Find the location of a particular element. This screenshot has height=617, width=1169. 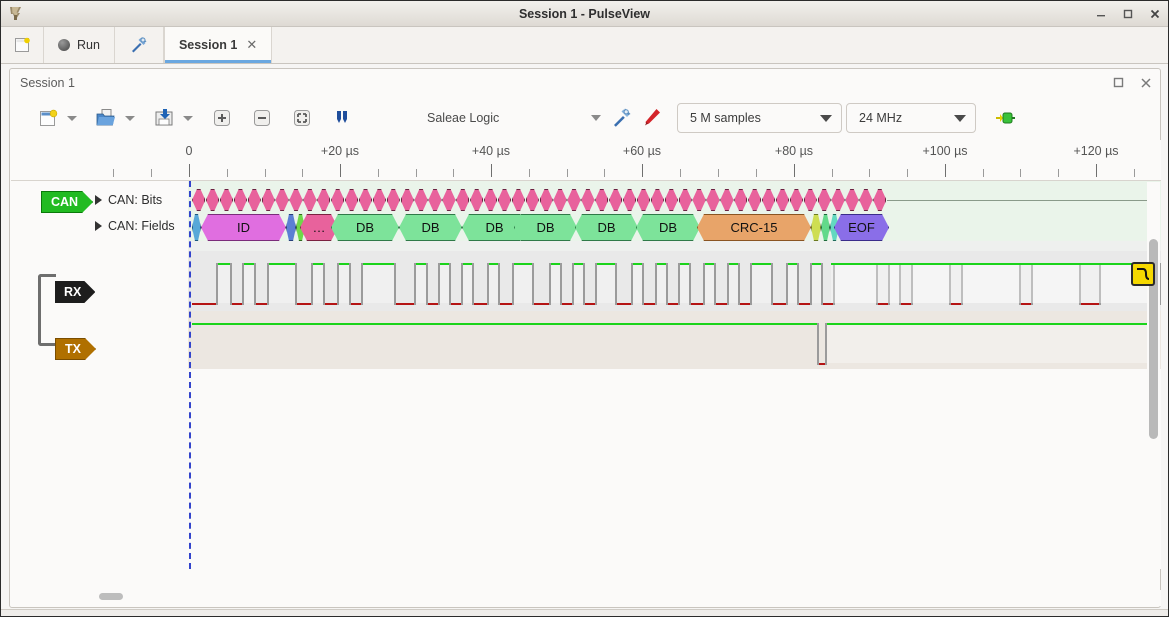

can-bits-row-label: CAN: Bits is located at coordinates (128, 200).